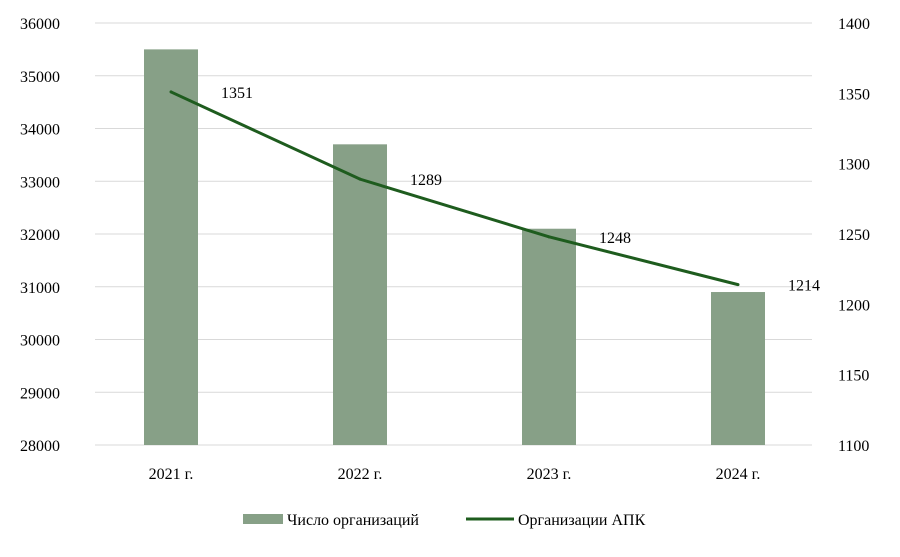  I want to click on category-label: 2021 г., so click(171, 474).